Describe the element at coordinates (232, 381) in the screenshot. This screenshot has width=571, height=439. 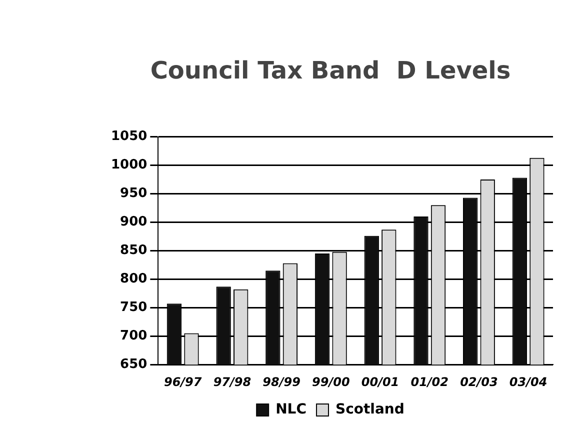
I see `x-tick-label: 97/98` at that location.